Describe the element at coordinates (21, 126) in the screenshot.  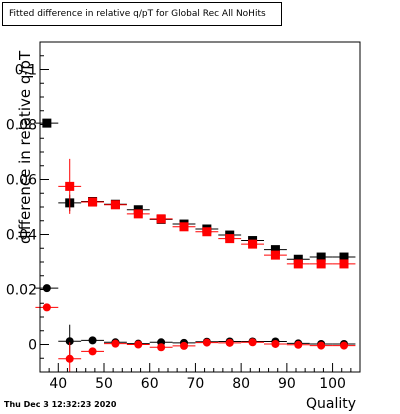
I see `y-tick-label: 0.08` at that location.